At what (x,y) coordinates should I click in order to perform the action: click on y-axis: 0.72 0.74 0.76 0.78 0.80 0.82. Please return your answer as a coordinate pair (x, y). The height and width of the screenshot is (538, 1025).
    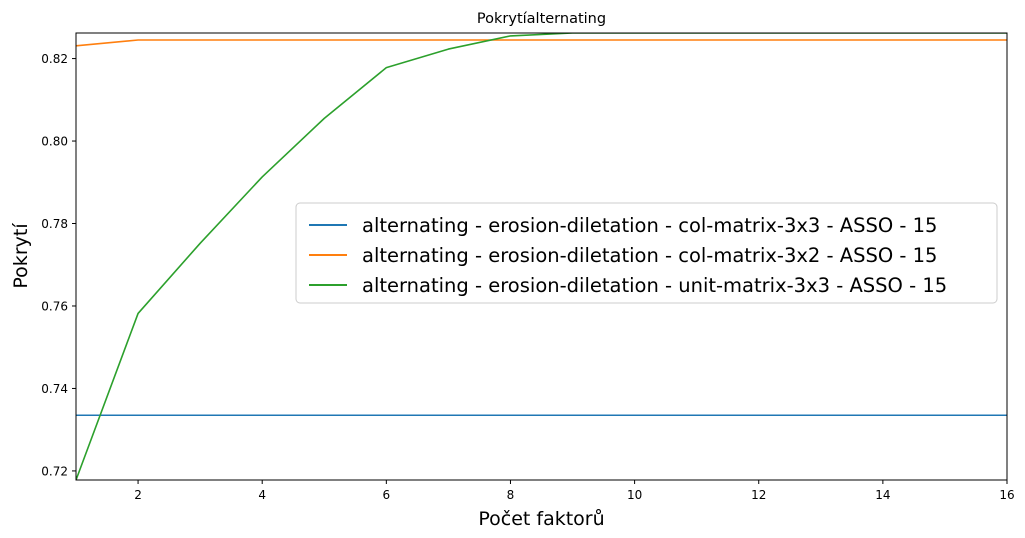
    Looking at the image, I should click on (58, 265).